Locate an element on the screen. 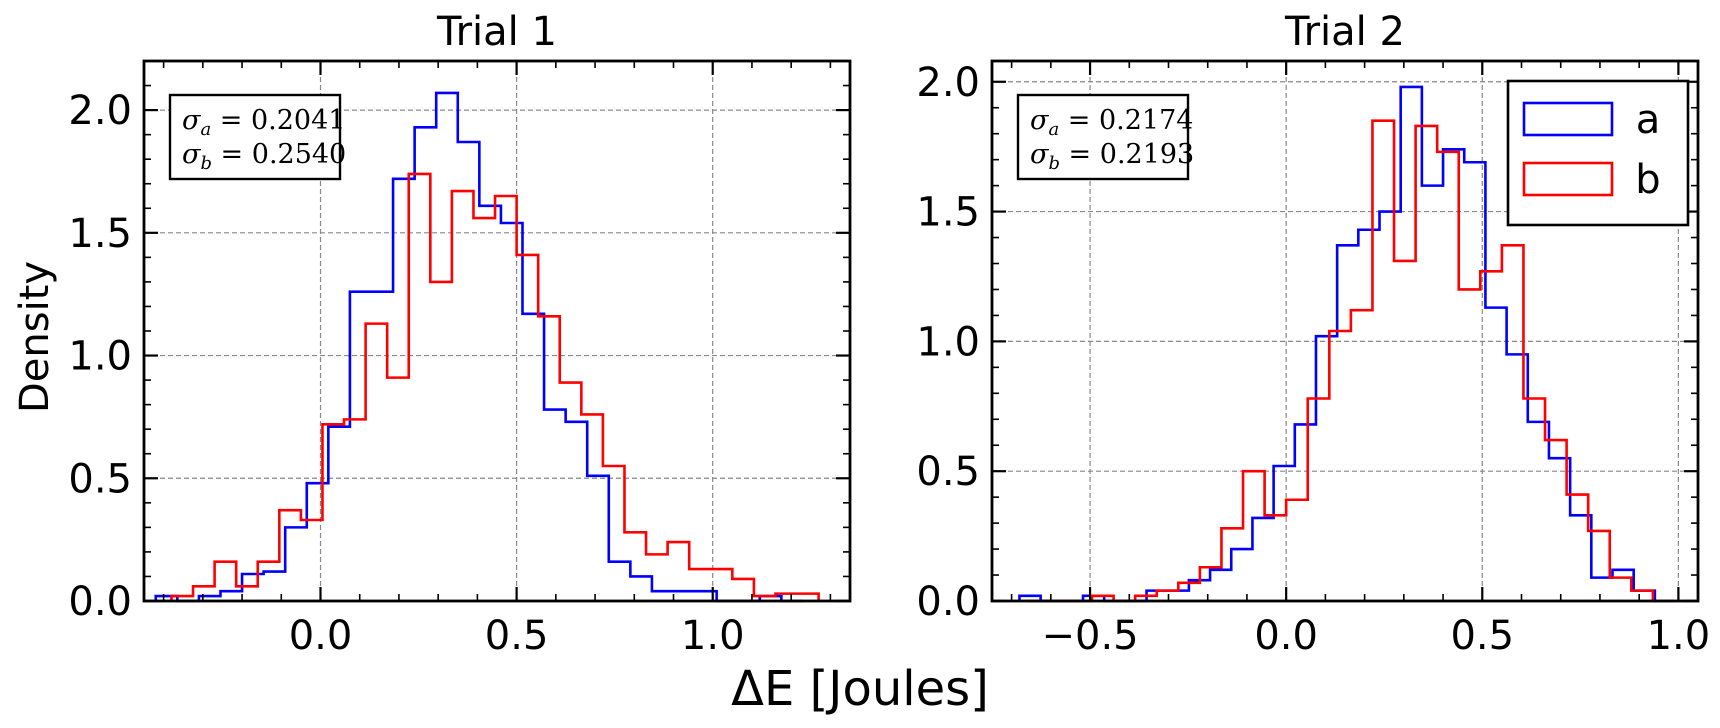  stat-value: 0.2540 is located at coordinates (299, 154).